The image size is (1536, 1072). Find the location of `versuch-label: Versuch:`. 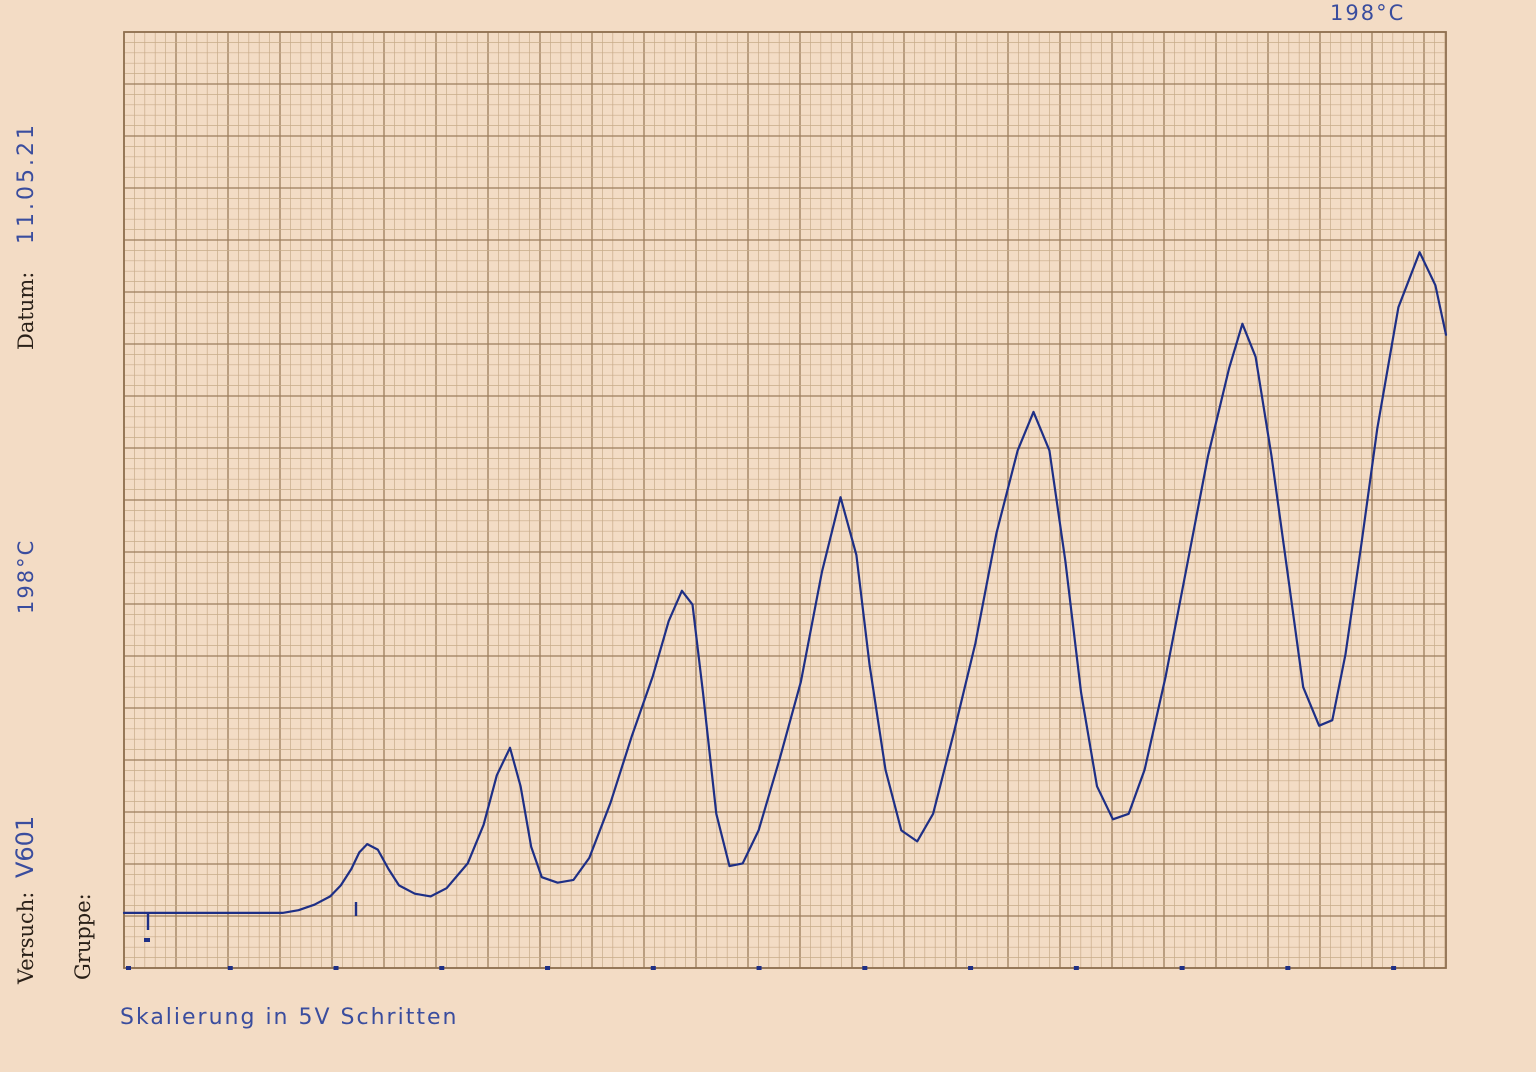

versuch-label: Versuch: is located at coordinates (26, 938).